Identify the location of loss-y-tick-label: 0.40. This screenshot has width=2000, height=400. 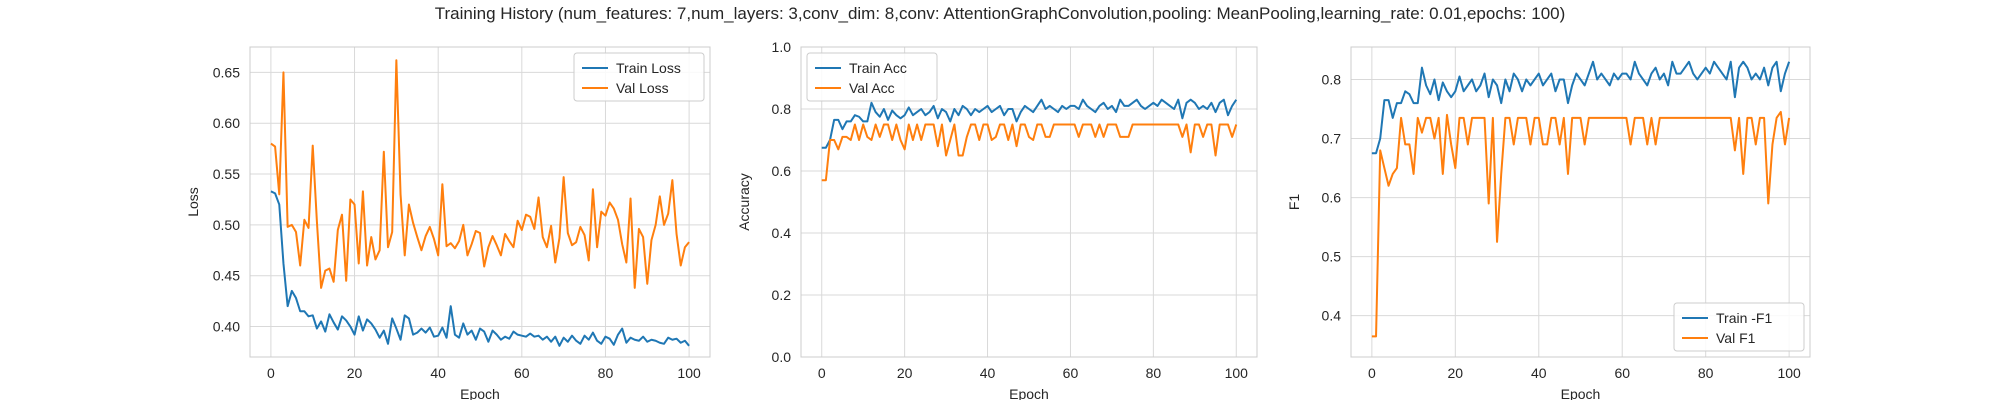
(226, 327).